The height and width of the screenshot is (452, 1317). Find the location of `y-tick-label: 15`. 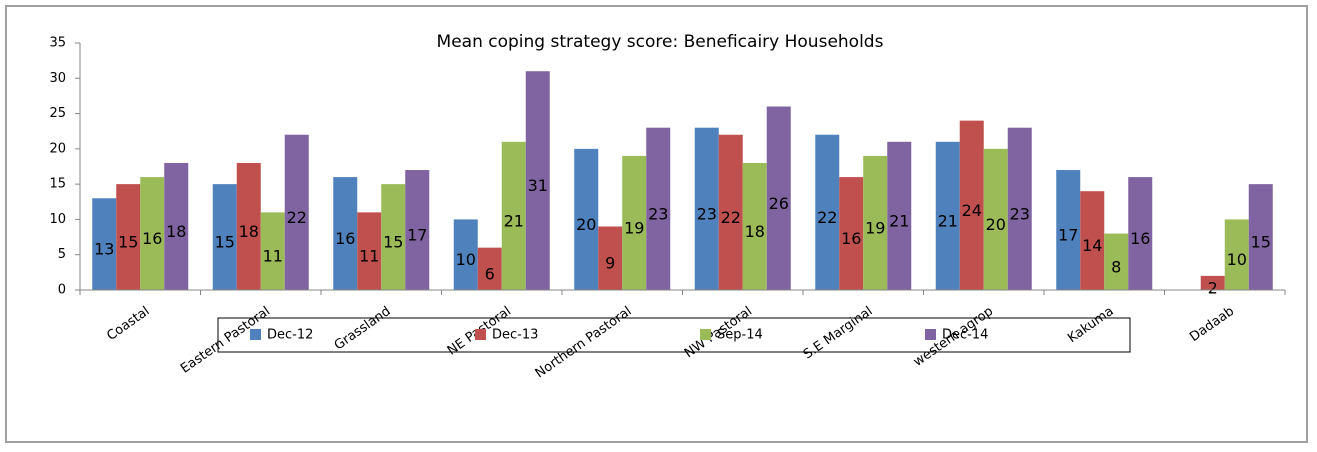

y-tick-label: 15 is located at coordinates (57, 184).